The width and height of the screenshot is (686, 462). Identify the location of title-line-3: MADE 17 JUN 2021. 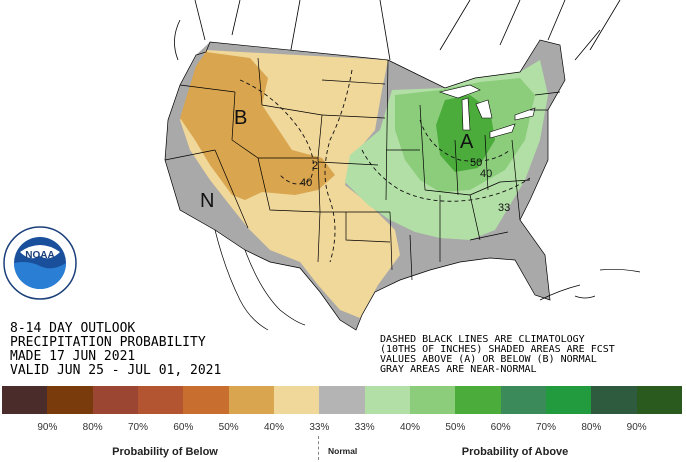
(72, 356).